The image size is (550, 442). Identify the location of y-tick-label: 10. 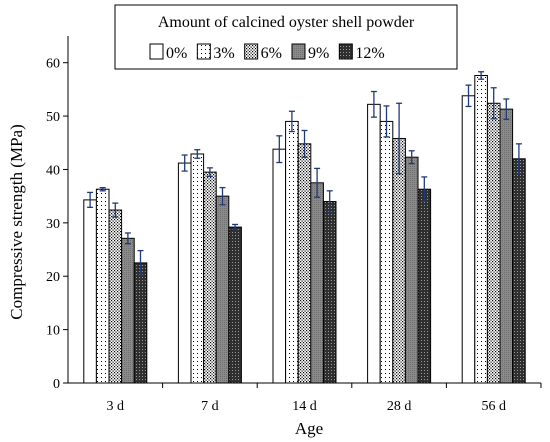
(53, 331).